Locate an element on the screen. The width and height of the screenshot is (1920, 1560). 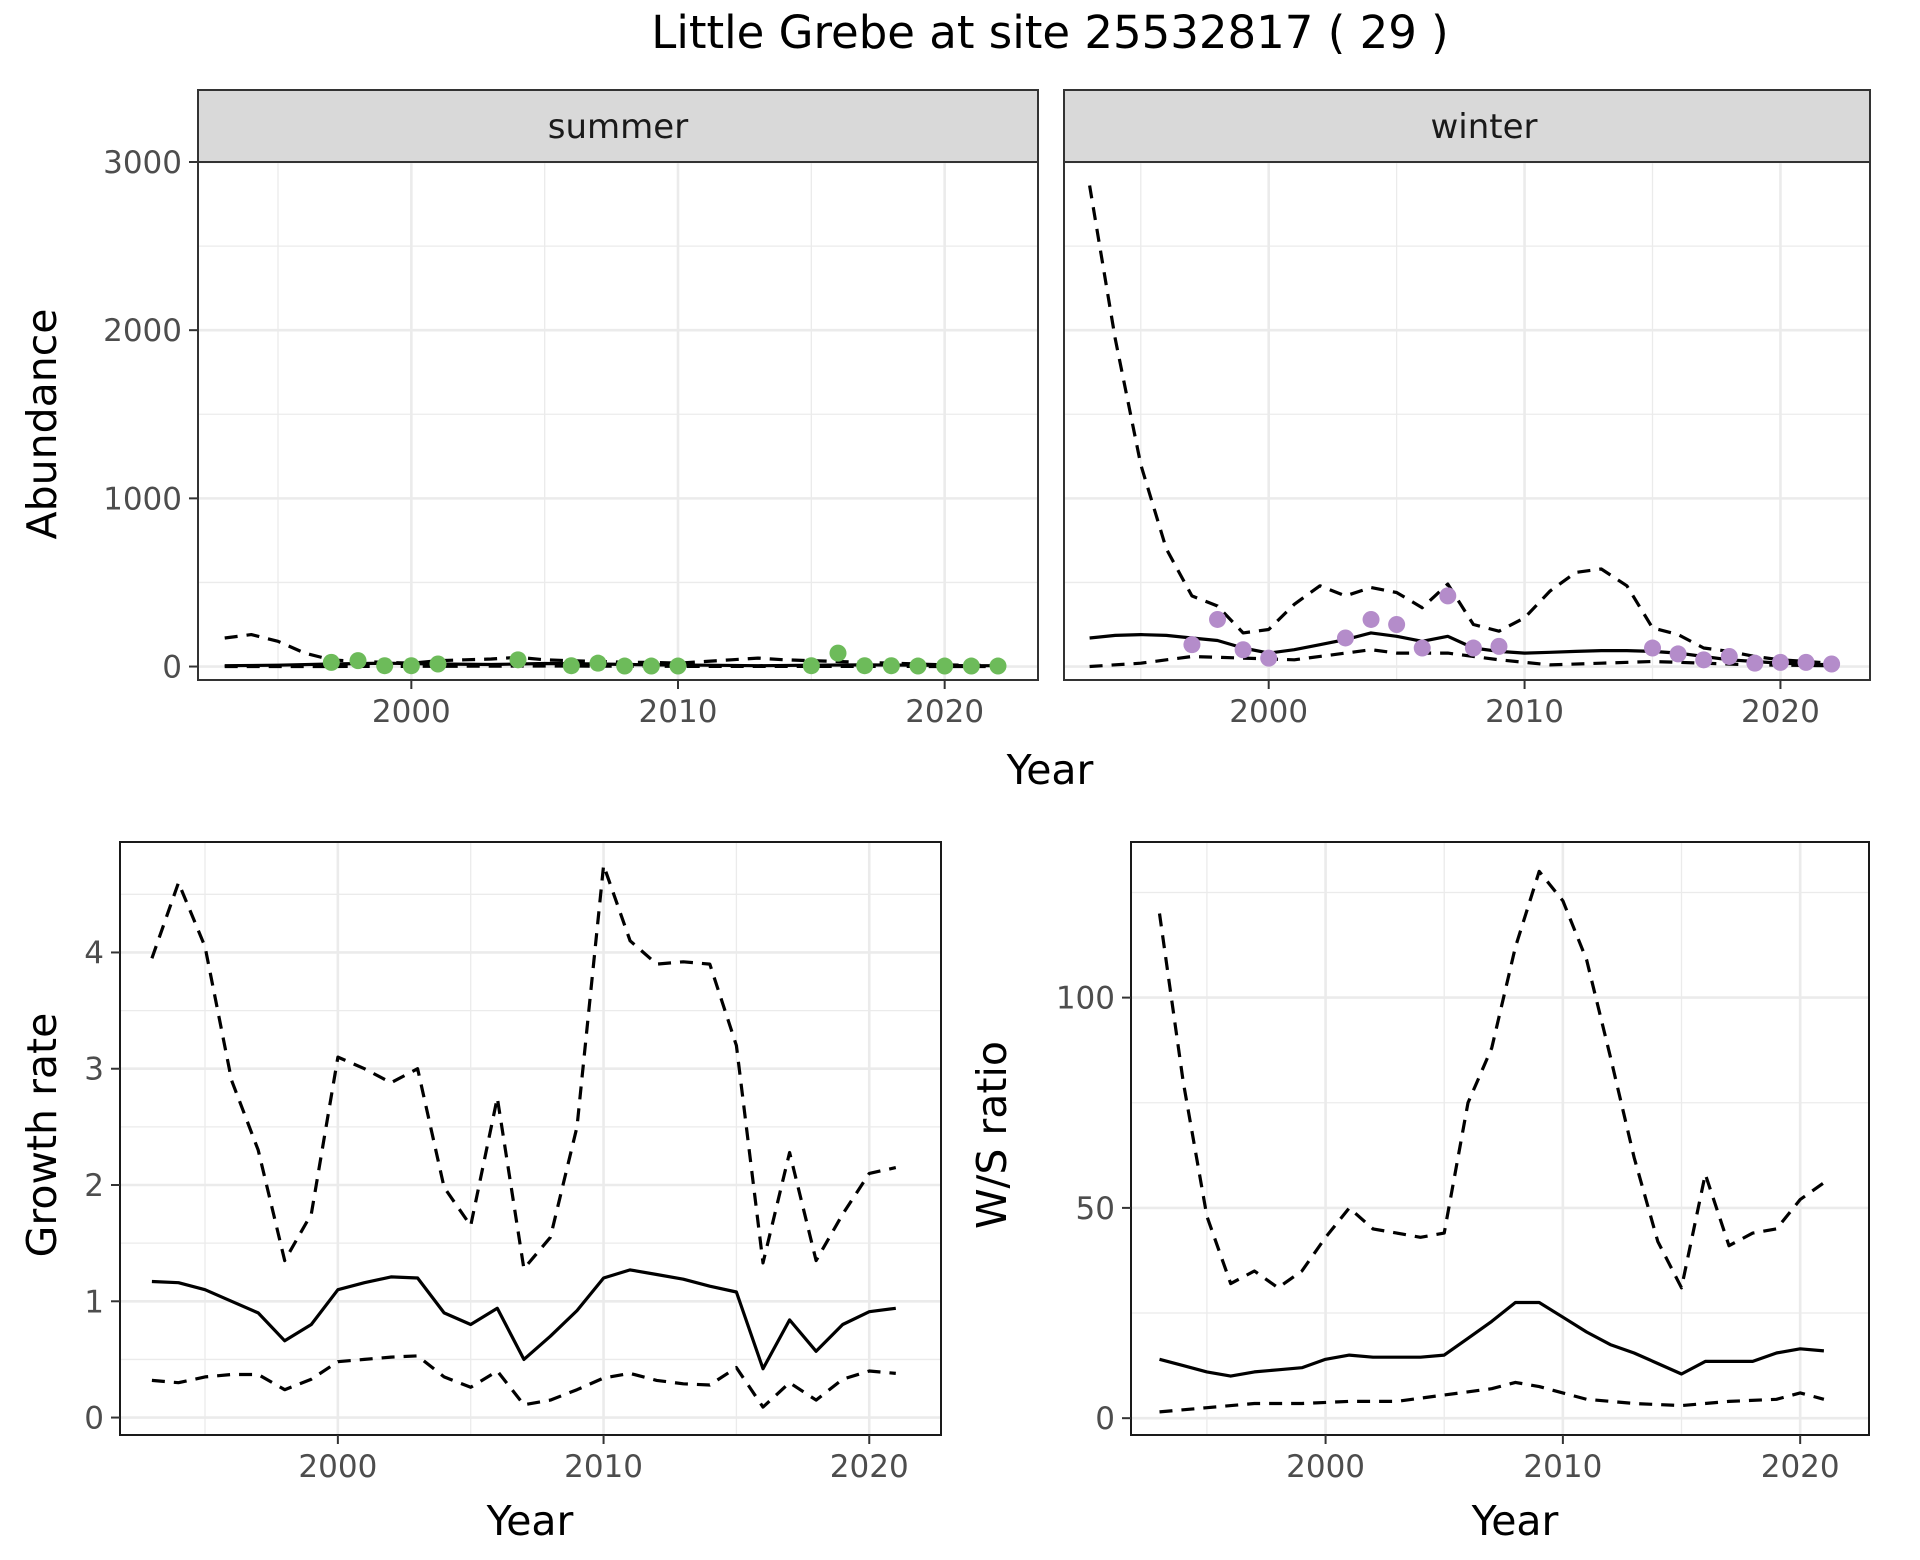
y-tick-label: 2000 is located at coordinates (142, 331).